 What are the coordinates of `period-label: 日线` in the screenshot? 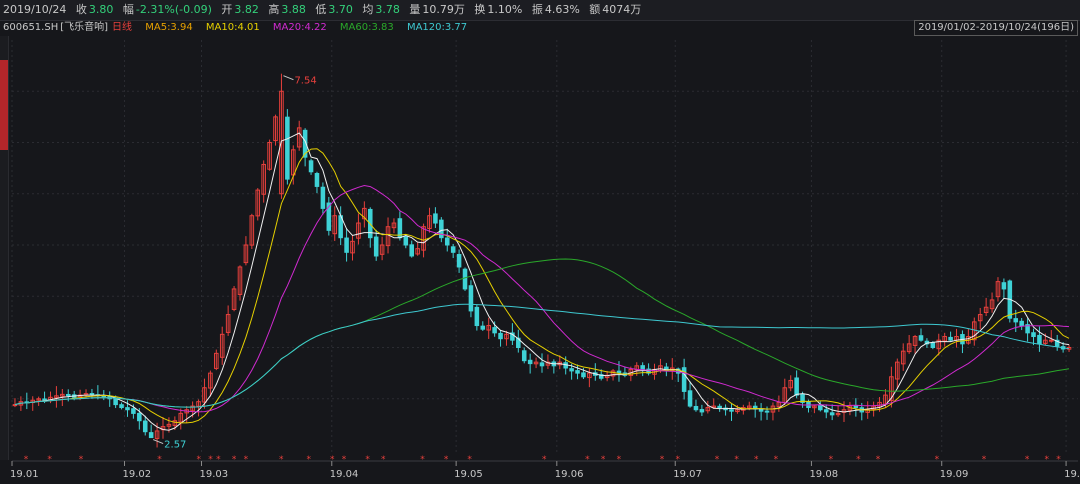 It's located at (122, 27).